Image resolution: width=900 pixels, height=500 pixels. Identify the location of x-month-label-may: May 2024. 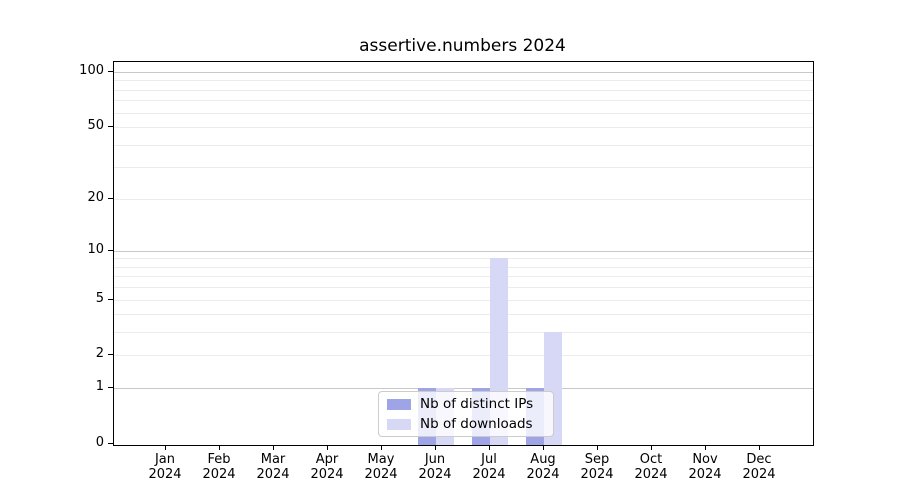
(381, 467).